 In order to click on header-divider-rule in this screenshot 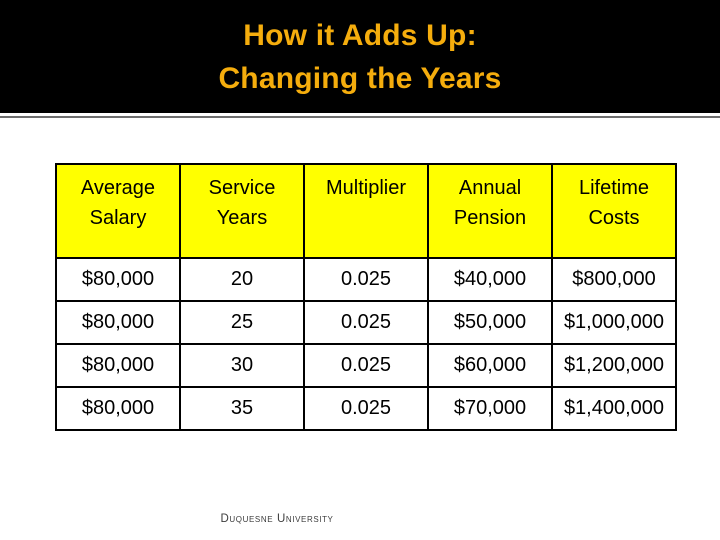, I will do `click(360, 117)`.